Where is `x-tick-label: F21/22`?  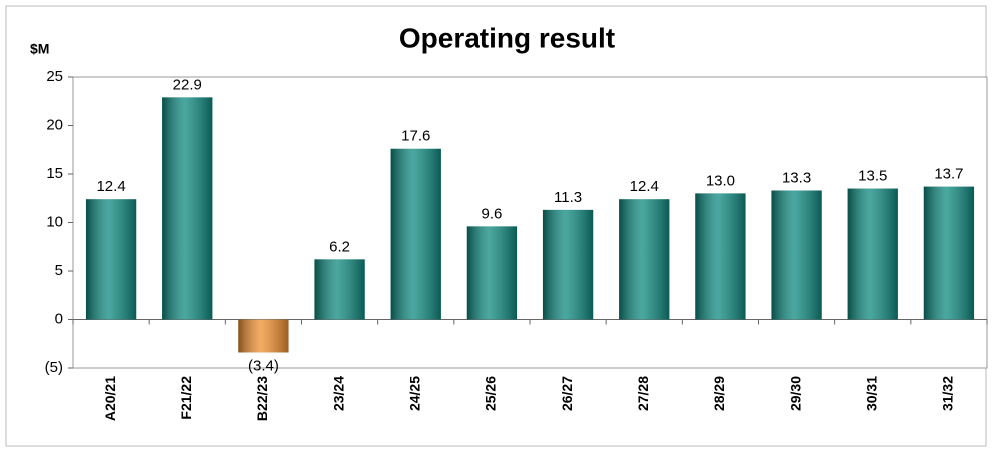
x-tick-label: F21/22 is located at coordinates (186, 398).